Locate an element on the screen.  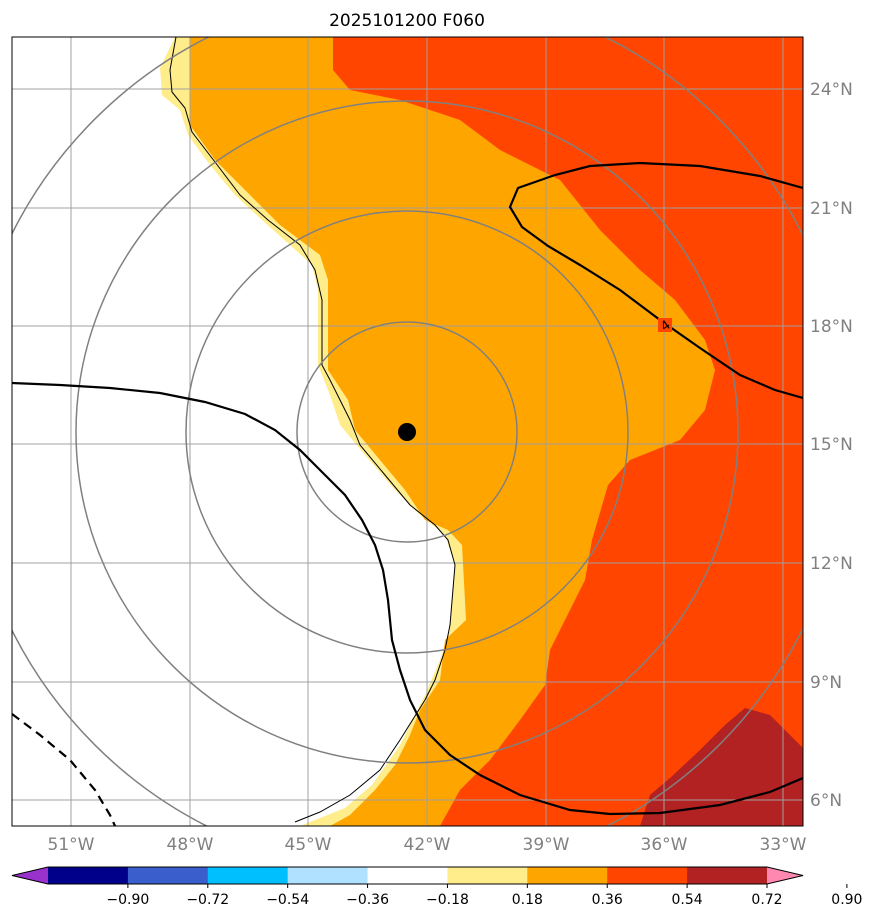
lat-label: 12°N is located at coordinates (831, 564).